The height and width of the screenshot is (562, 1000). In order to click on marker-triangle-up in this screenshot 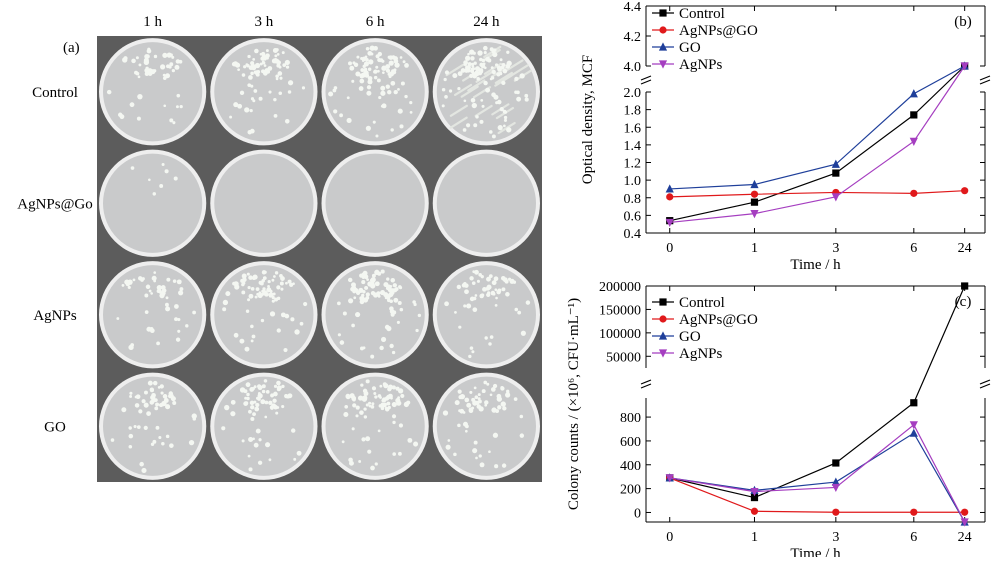, I will do `click(663, 46)`.